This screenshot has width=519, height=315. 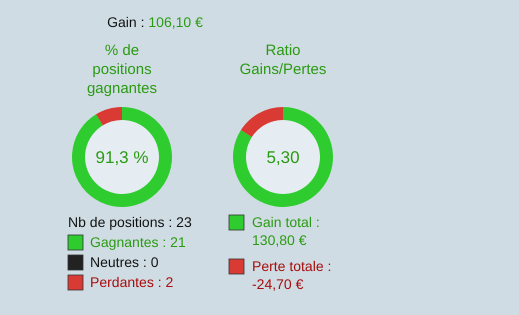 What do you see at coordinates (125, 22) in the screenshot?
I see `text: Gain :` at bounding box center [125, 22].